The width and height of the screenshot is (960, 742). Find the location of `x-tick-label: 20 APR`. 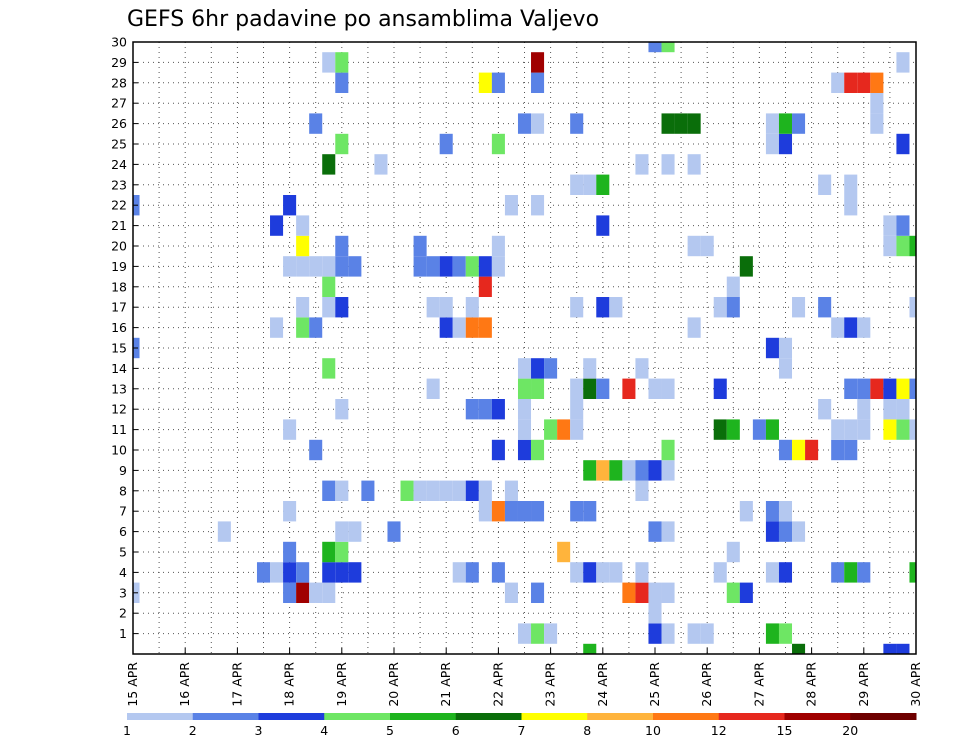

x-tick-label: 20 APR is located at coordinates (393, 684).